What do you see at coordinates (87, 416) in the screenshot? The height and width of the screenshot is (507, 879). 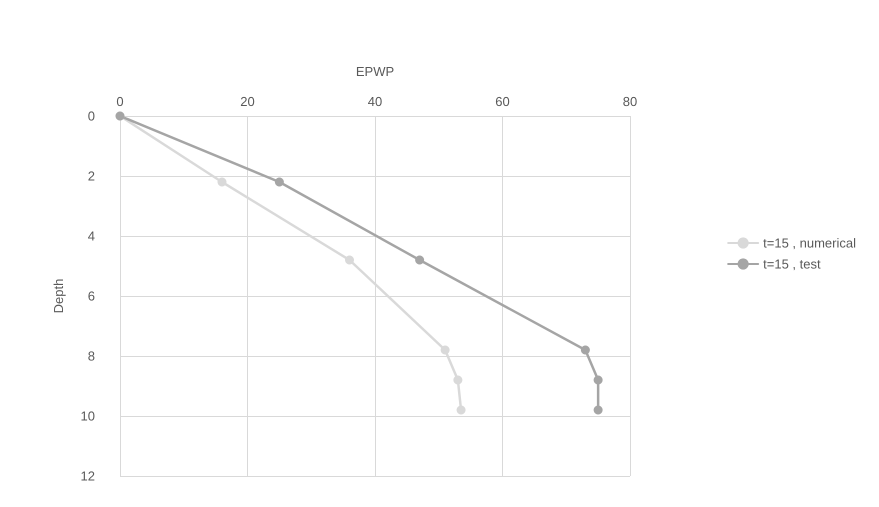 I see `y-tick-label: 10` at bounding box center [87, 416].